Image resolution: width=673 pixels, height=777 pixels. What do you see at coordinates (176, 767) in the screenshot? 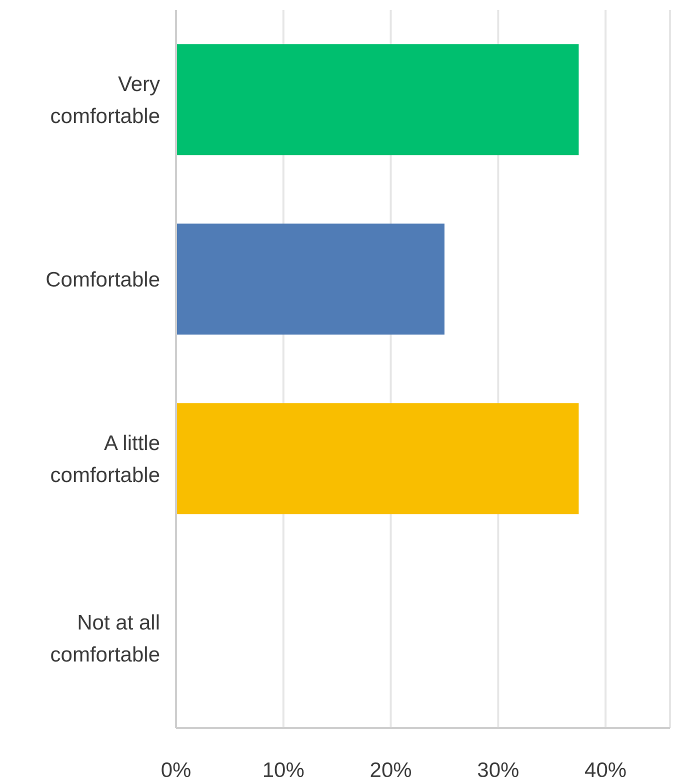
I see `x-tick-label: 0%` at bounding box center [176, 767].